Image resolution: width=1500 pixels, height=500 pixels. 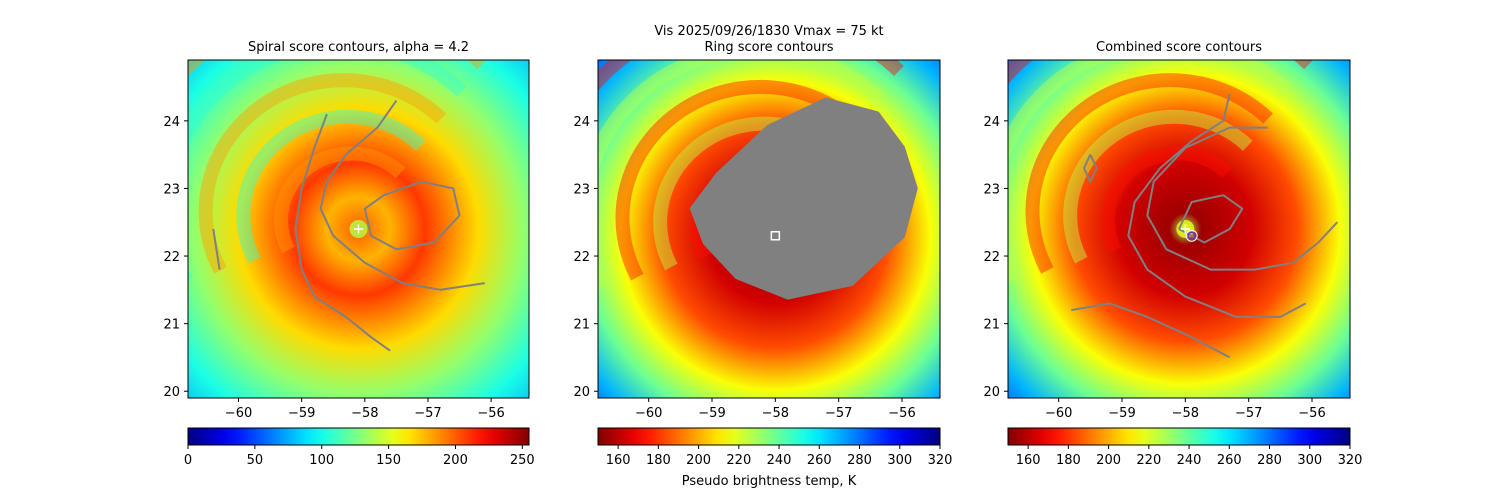 What do you see at coordinates (388, 460) in the screenshot?
I see `colorbar-tick-label: 150` at bounding box center [388, 460].